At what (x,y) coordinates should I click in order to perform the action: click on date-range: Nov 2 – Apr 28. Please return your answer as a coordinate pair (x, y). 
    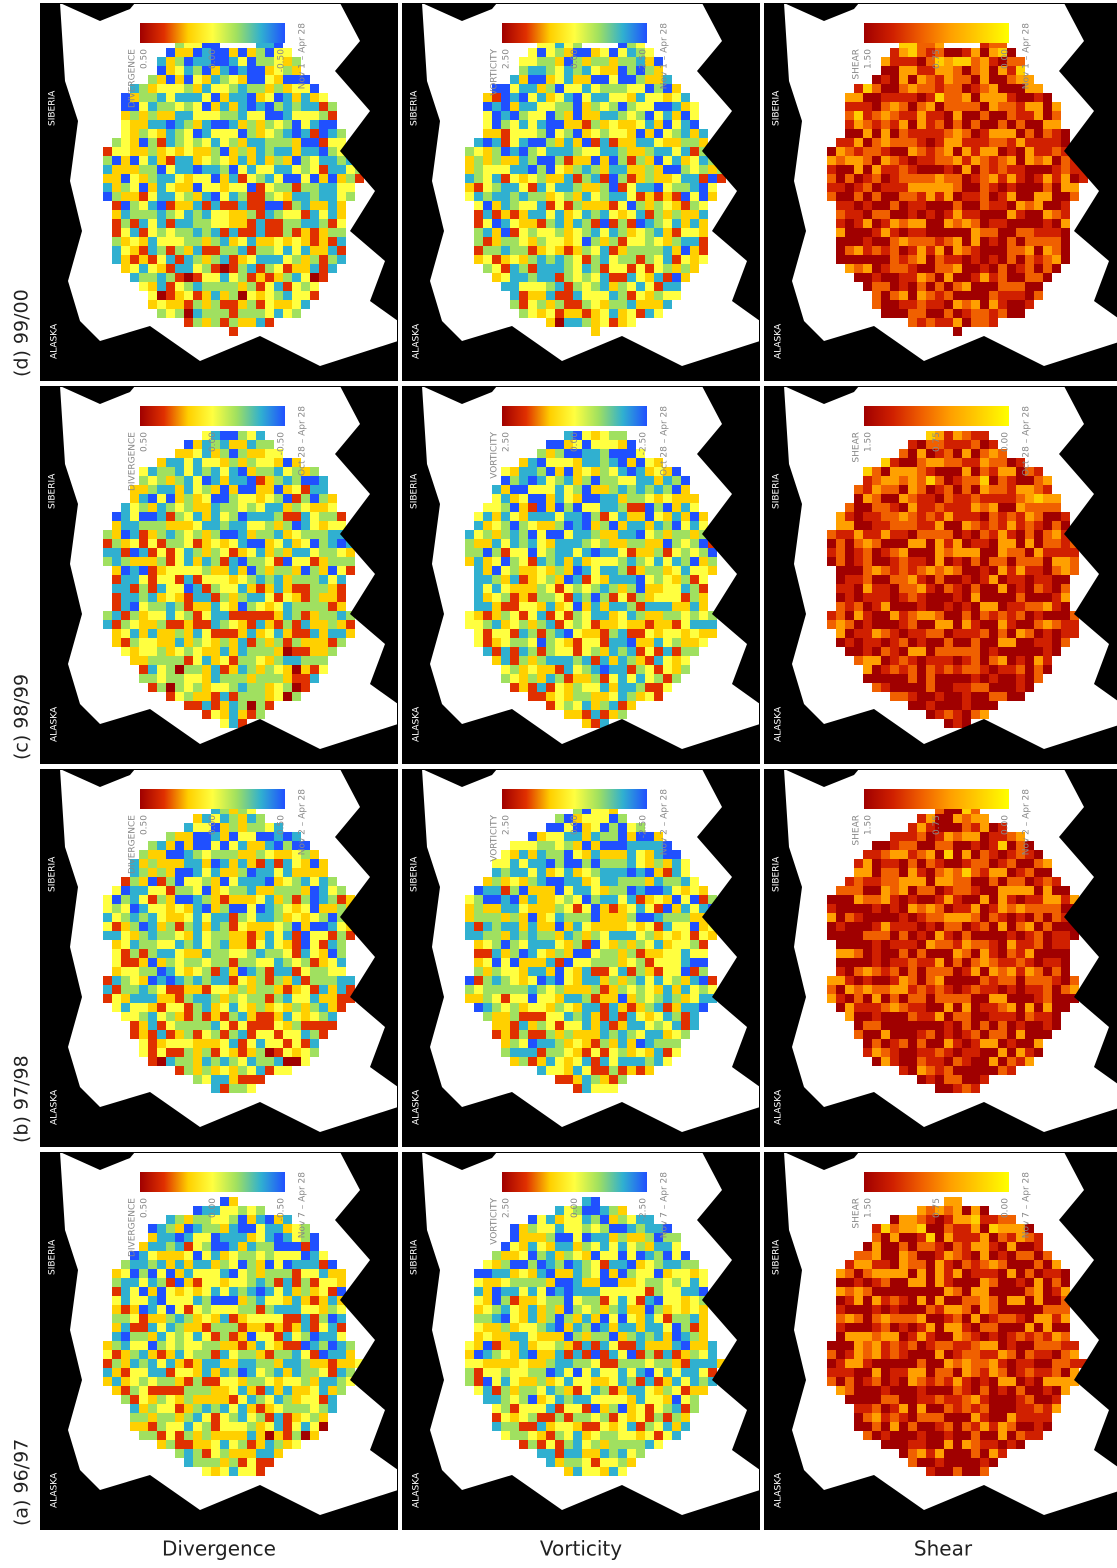
    Looking at the image, I should click on (303, 822).